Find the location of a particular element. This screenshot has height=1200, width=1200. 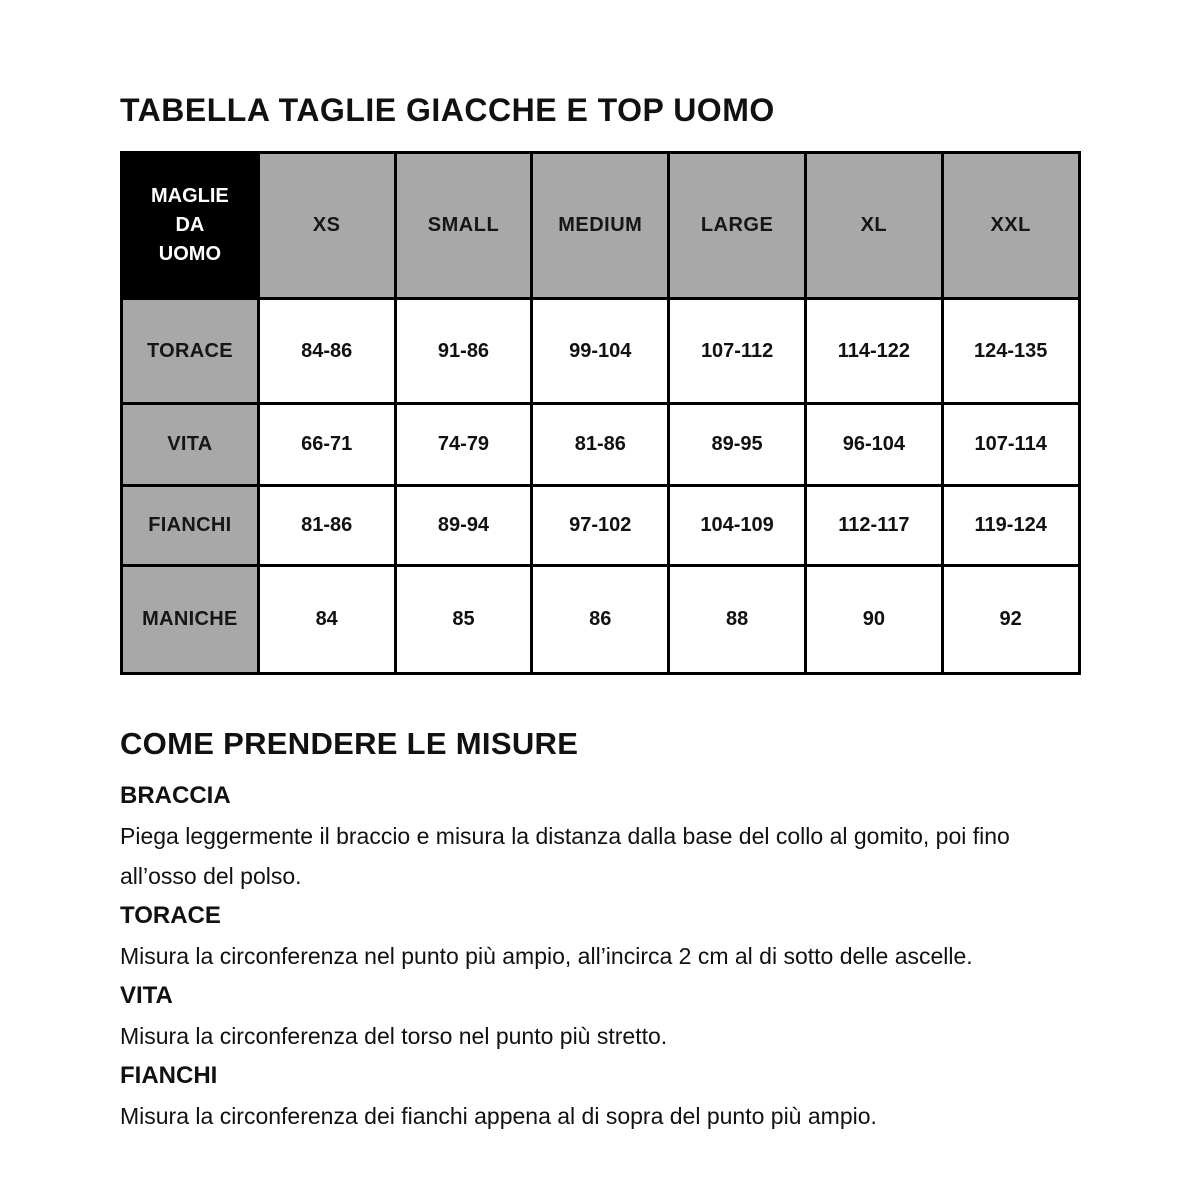

torace-xs: 84-86 is located at coordinates (326, 351).